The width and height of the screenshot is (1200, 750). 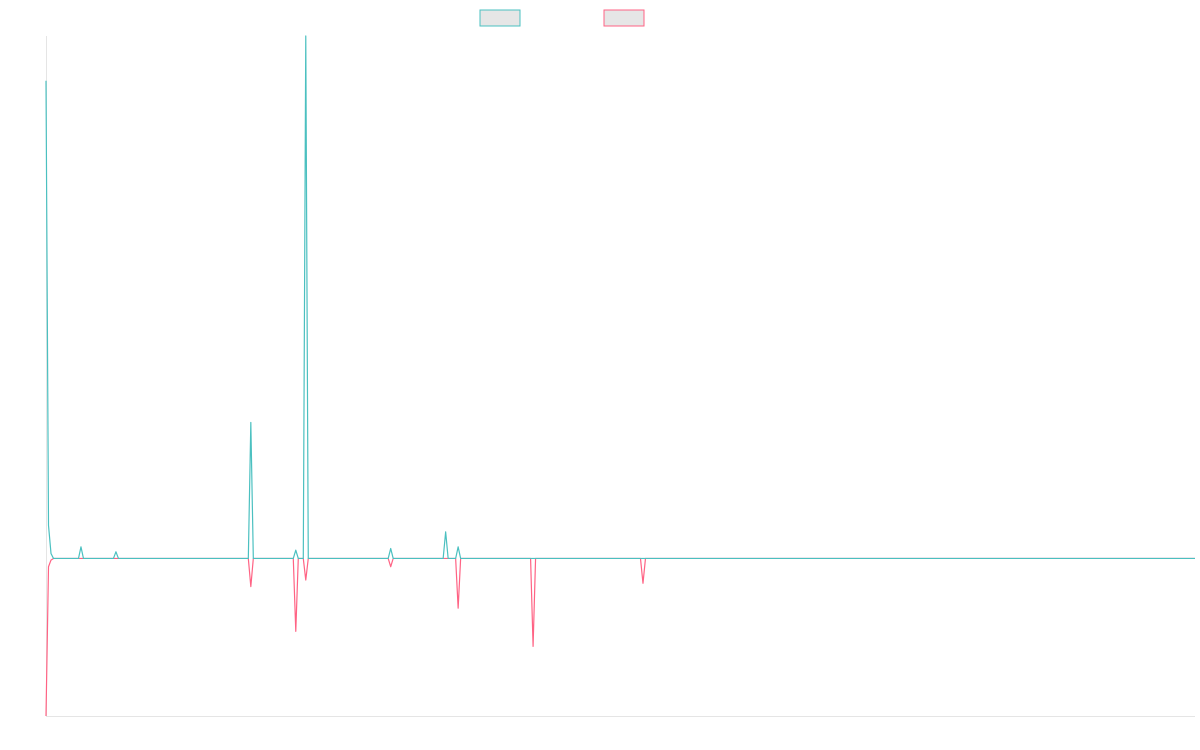 What do you see at coordinates (500, 18) in the screenshot?
I see `legend-swatch-teal` at bounding box center [500, 18].